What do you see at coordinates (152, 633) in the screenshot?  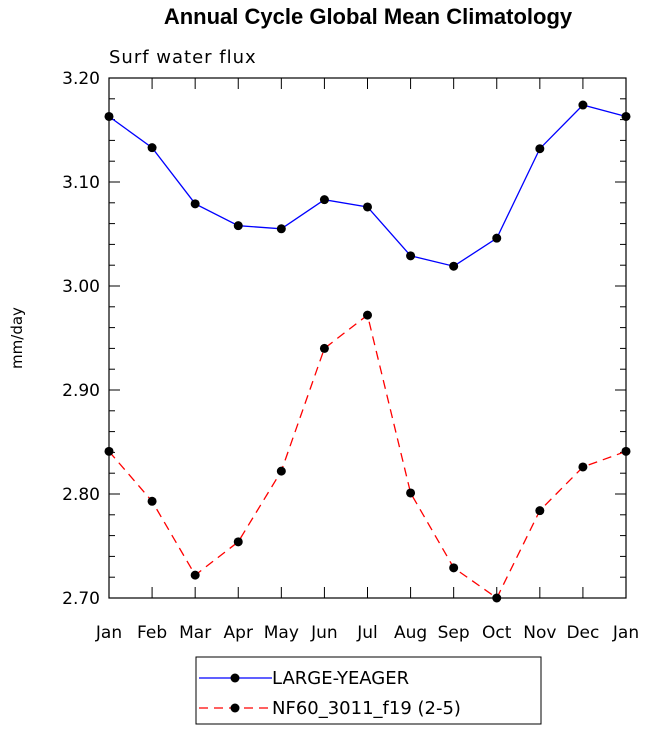 I see `x-tick-label: Feb` at bounding box center [152, 633].